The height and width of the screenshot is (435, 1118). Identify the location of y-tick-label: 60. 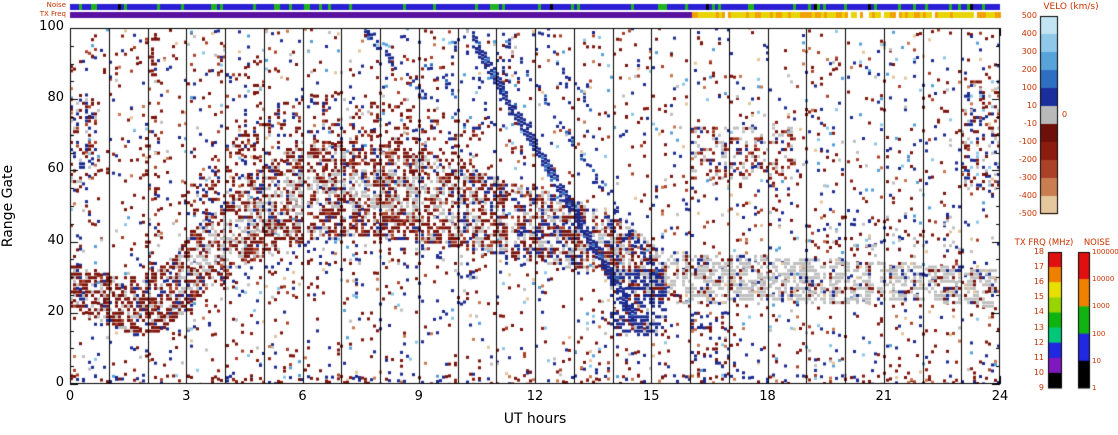
(55, 169).